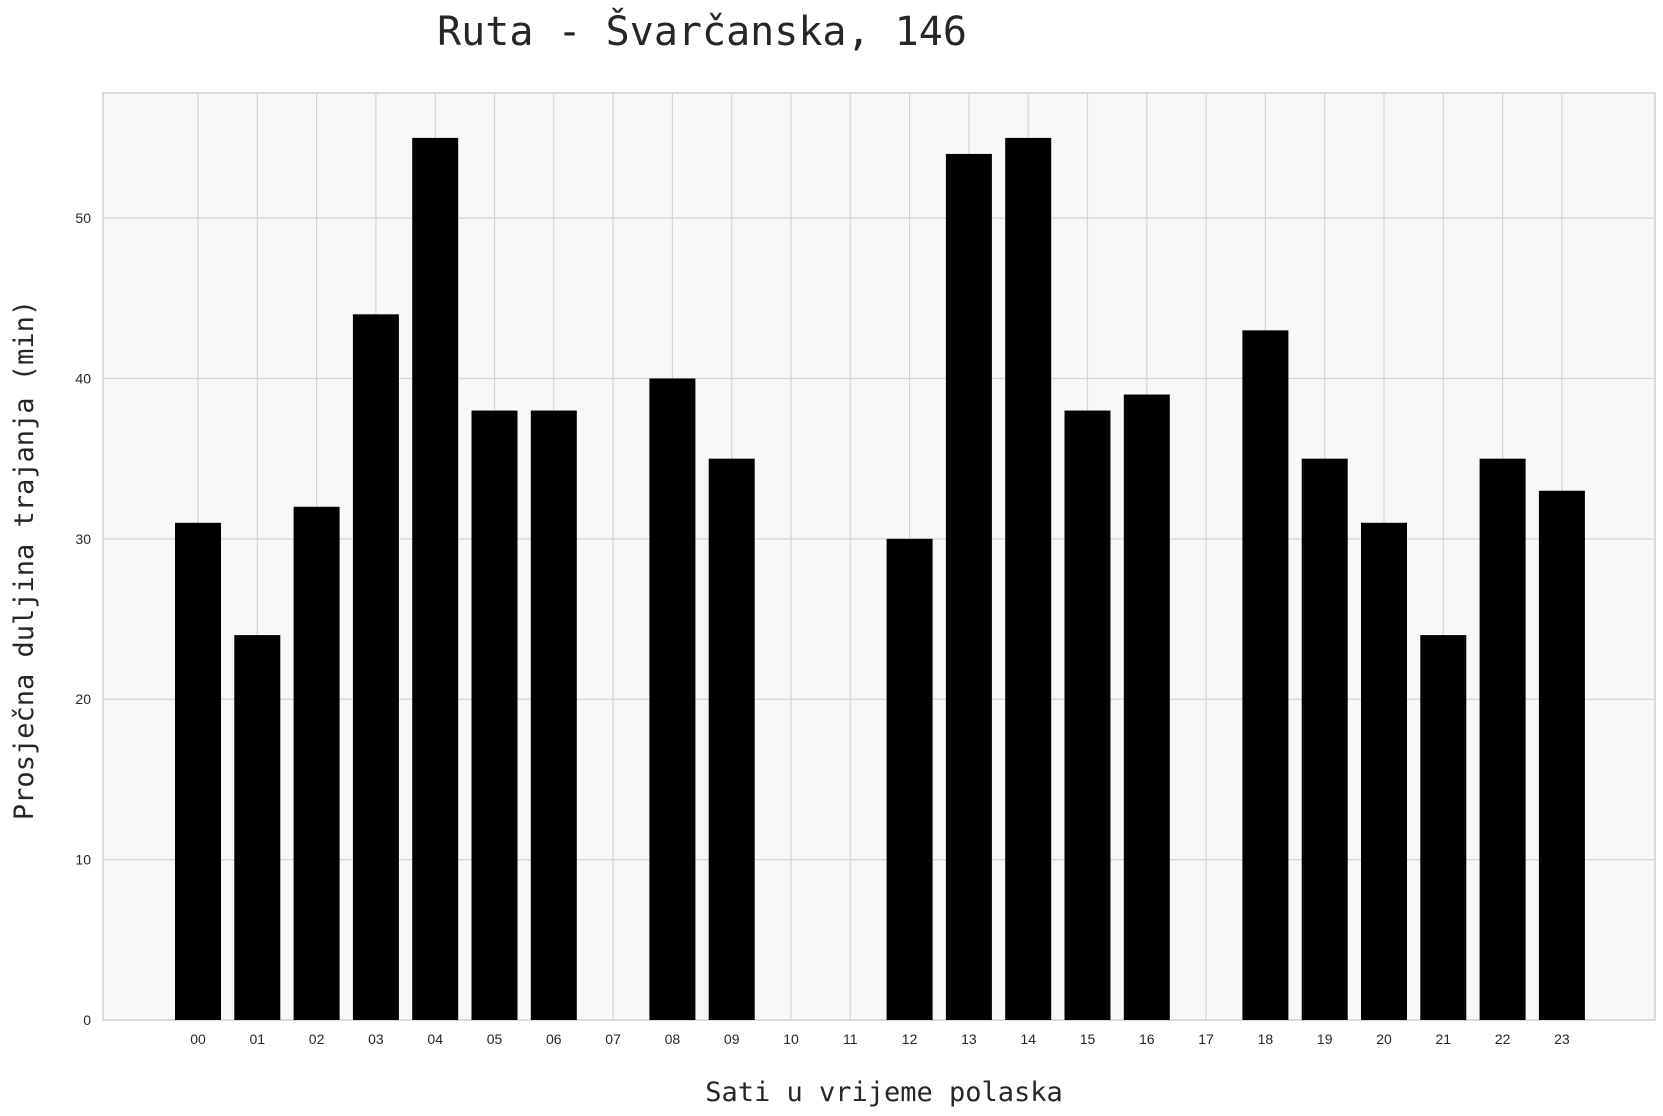 The image size is (1663, 1116). What do you see at coordinates (673, 1039) in the screenshot?
I see `x-tick-label: 08` at bounding box center [673, 1039].